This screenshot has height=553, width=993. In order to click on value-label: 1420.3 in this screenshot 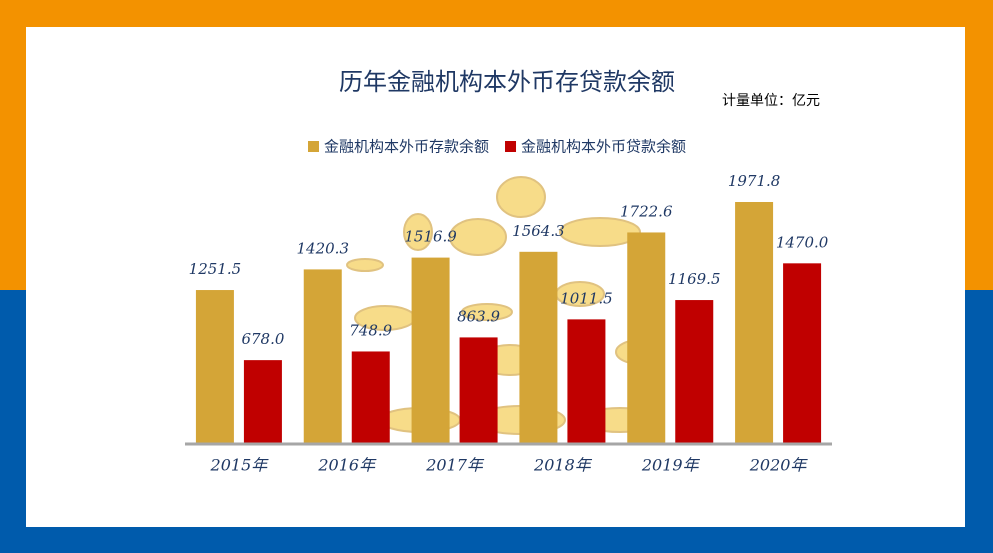, I will do `click(323, 248)`.